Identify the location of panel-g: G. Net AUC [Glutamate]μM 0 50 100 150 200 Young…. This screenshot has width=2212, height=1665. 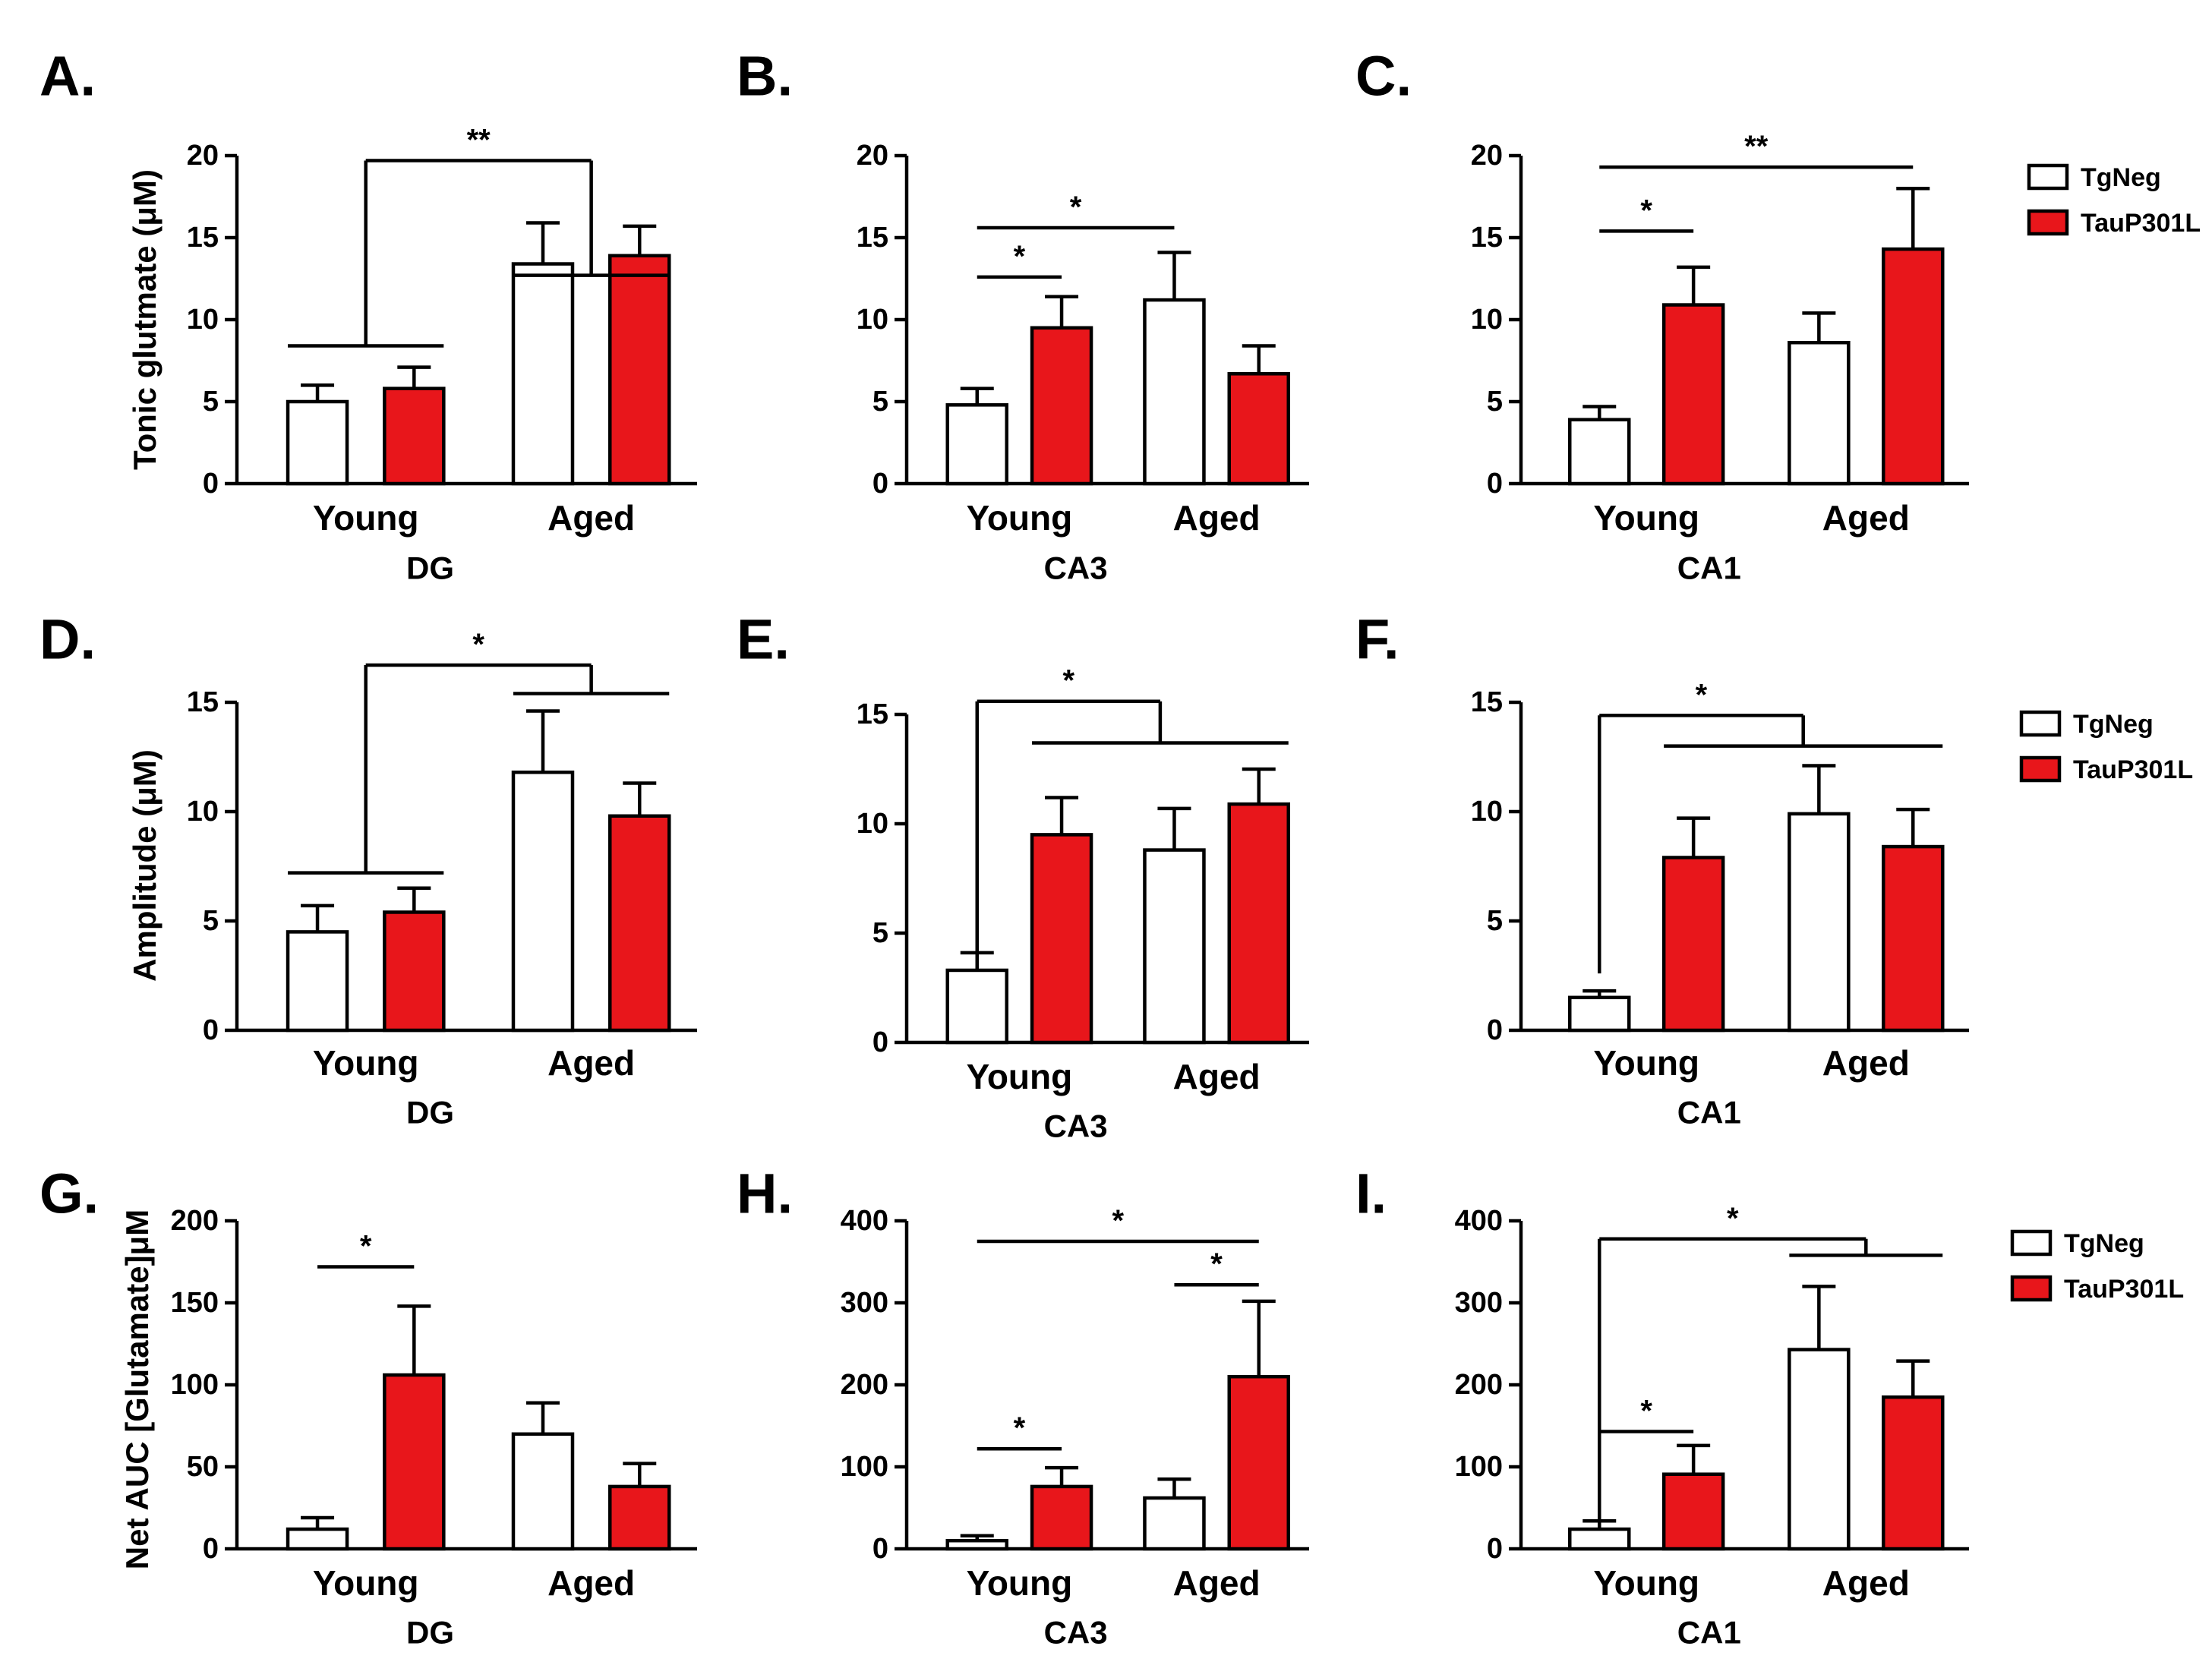
(368, 1406).